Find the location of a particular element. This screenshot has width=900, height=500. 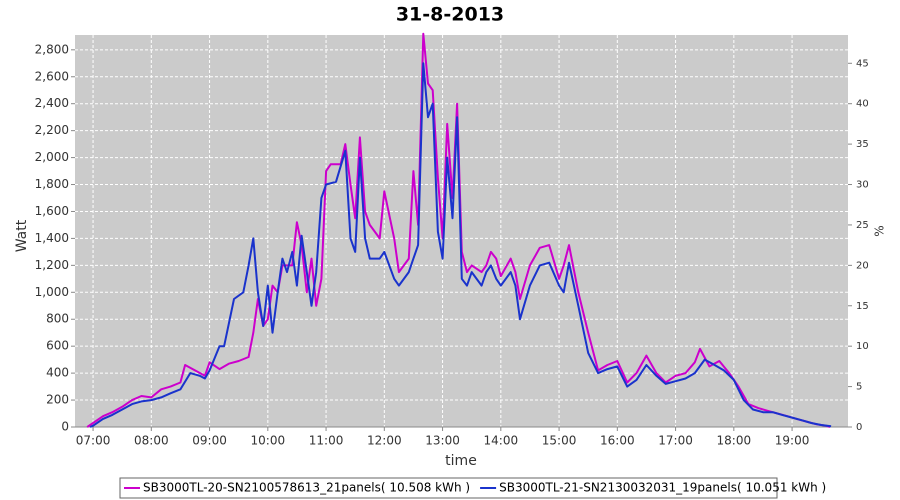

x-tick-label: 10:00 is located at coordinates (268, 441).